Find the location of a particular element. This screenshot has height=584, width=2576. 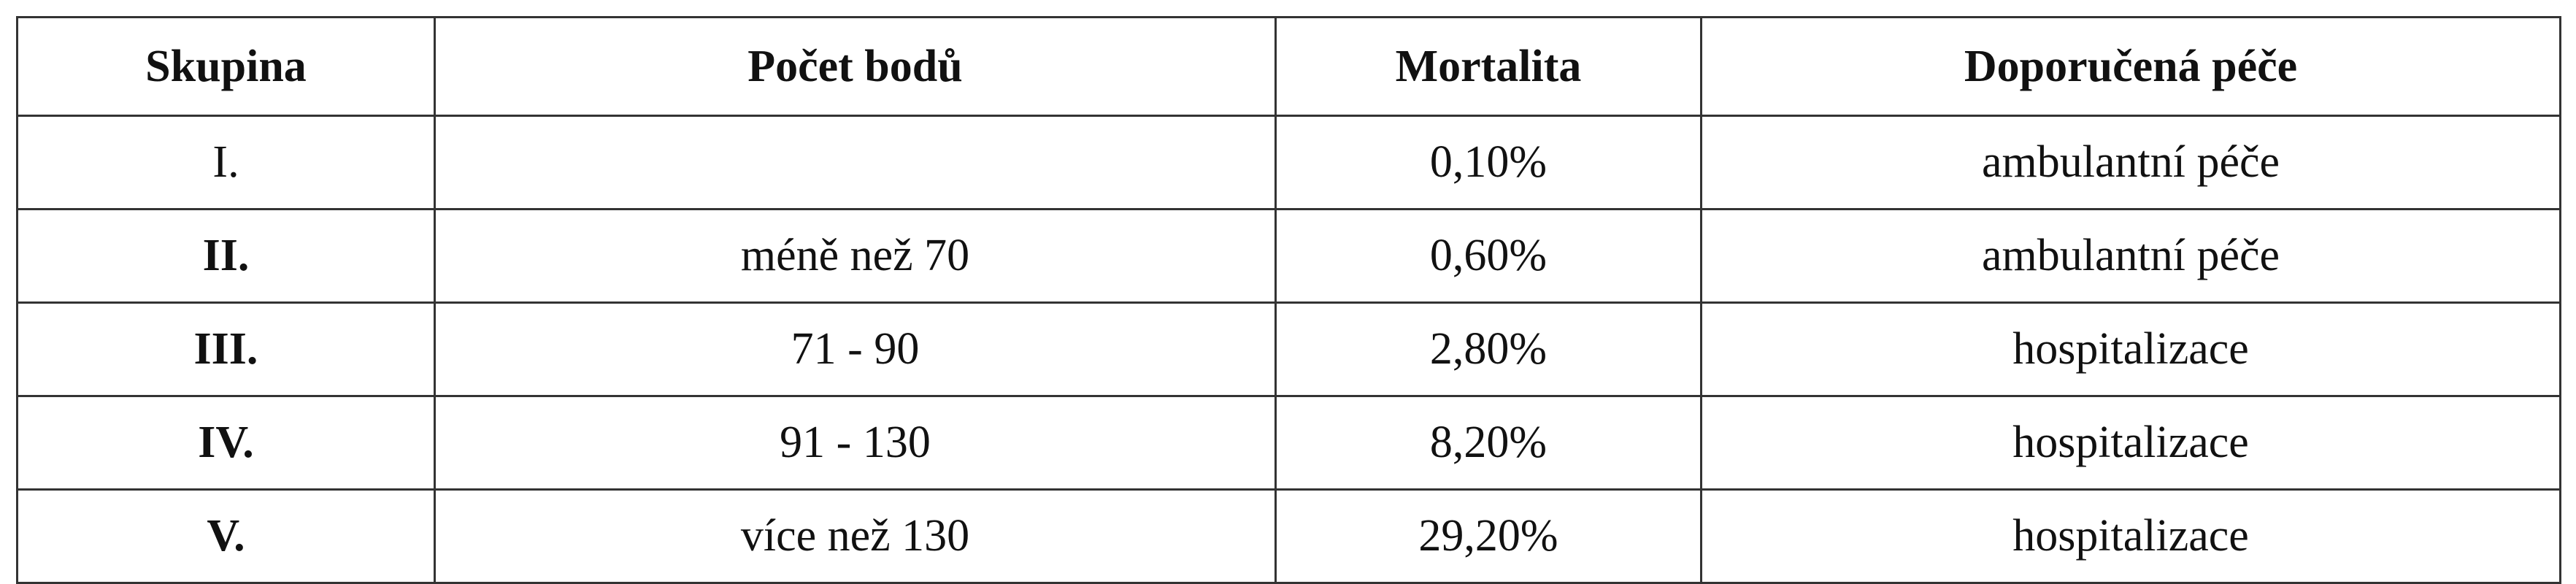

table-cell: 2,80% is located at coordinates (1488, 349).